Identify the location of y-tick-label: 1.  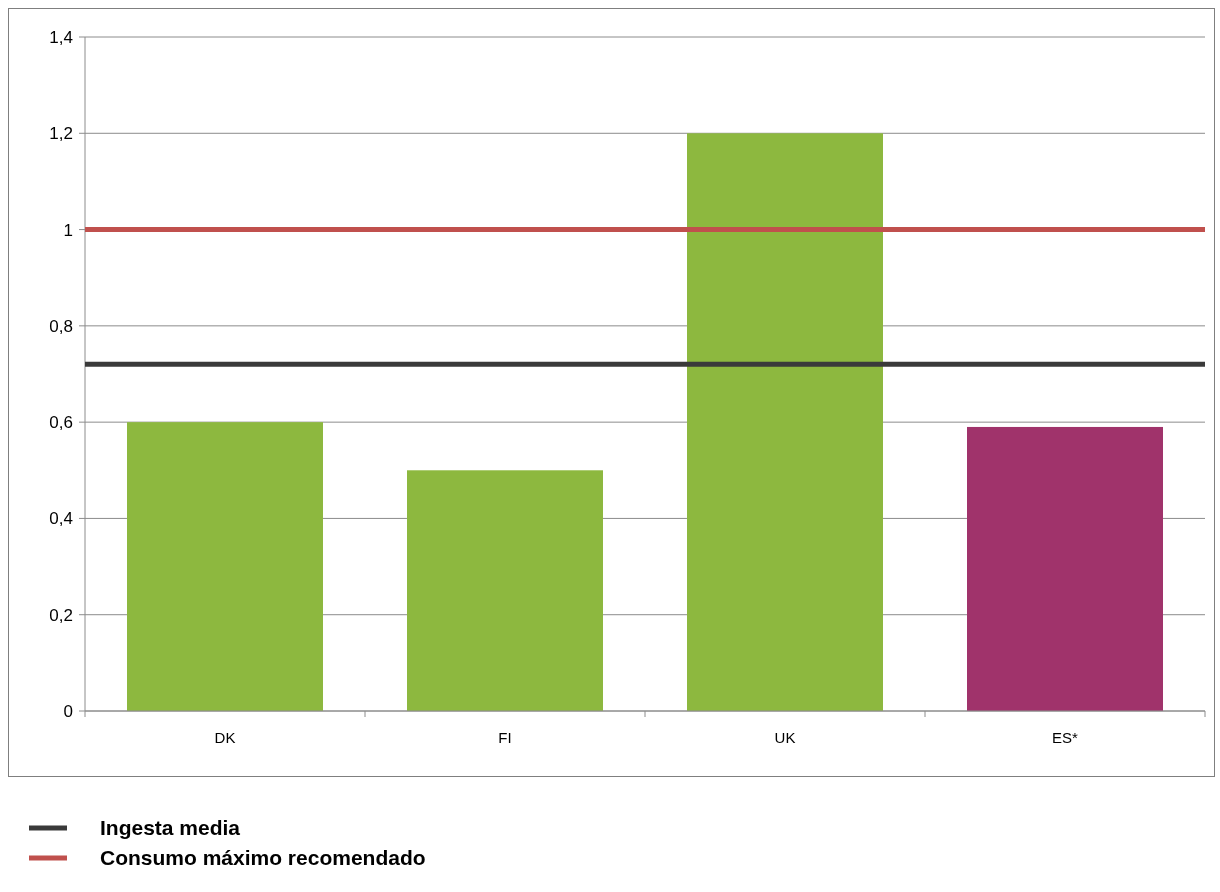
(68, 230).